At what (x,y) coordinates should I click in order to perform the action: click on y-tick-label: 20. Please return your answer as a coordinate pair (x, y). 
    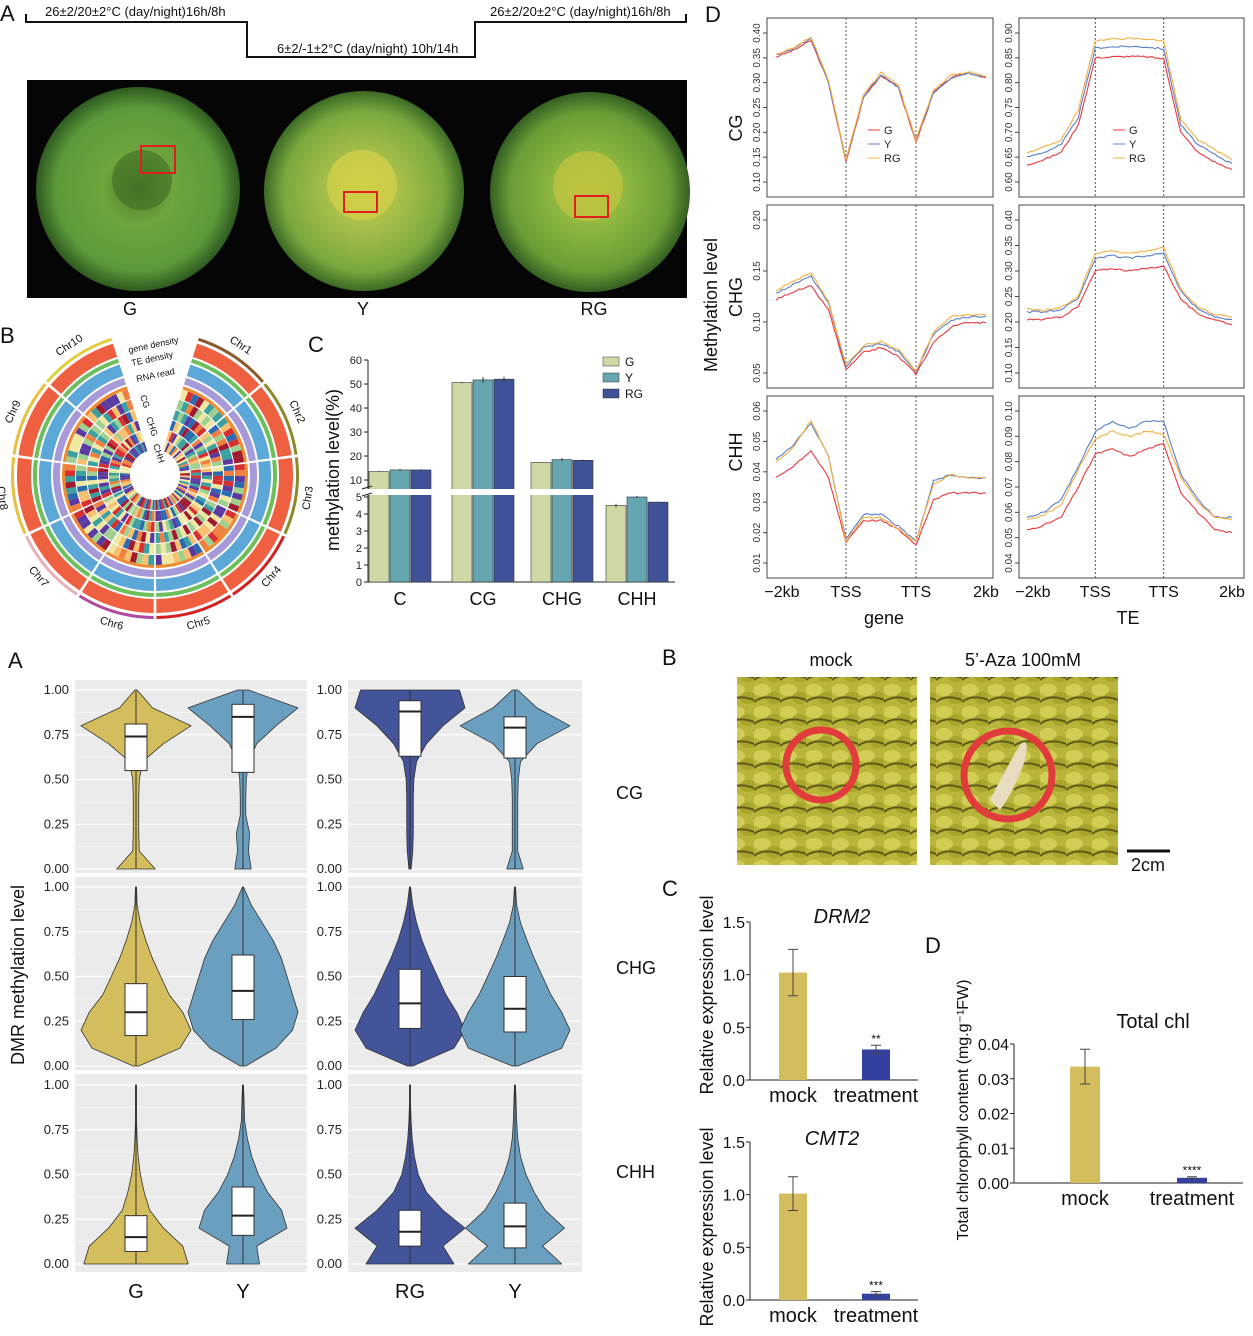
    Looking at the image, I should click on (356, 457).